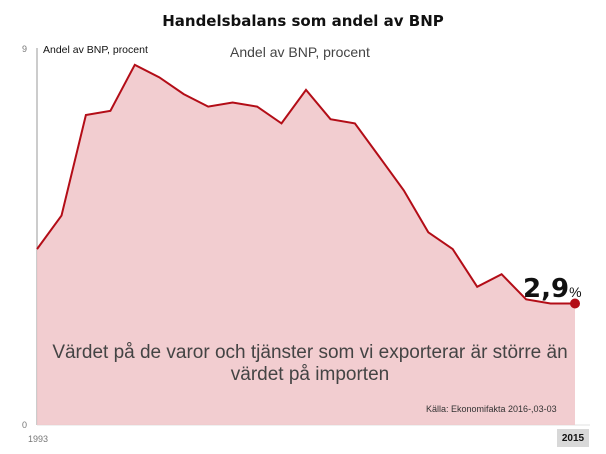 Image resolution: width=606 pixels, height=454 pixels. What do you see at coordinates (25, 425) in the screenshot?
I see `y-tick-min: 0` at bounding box center [25, 425].